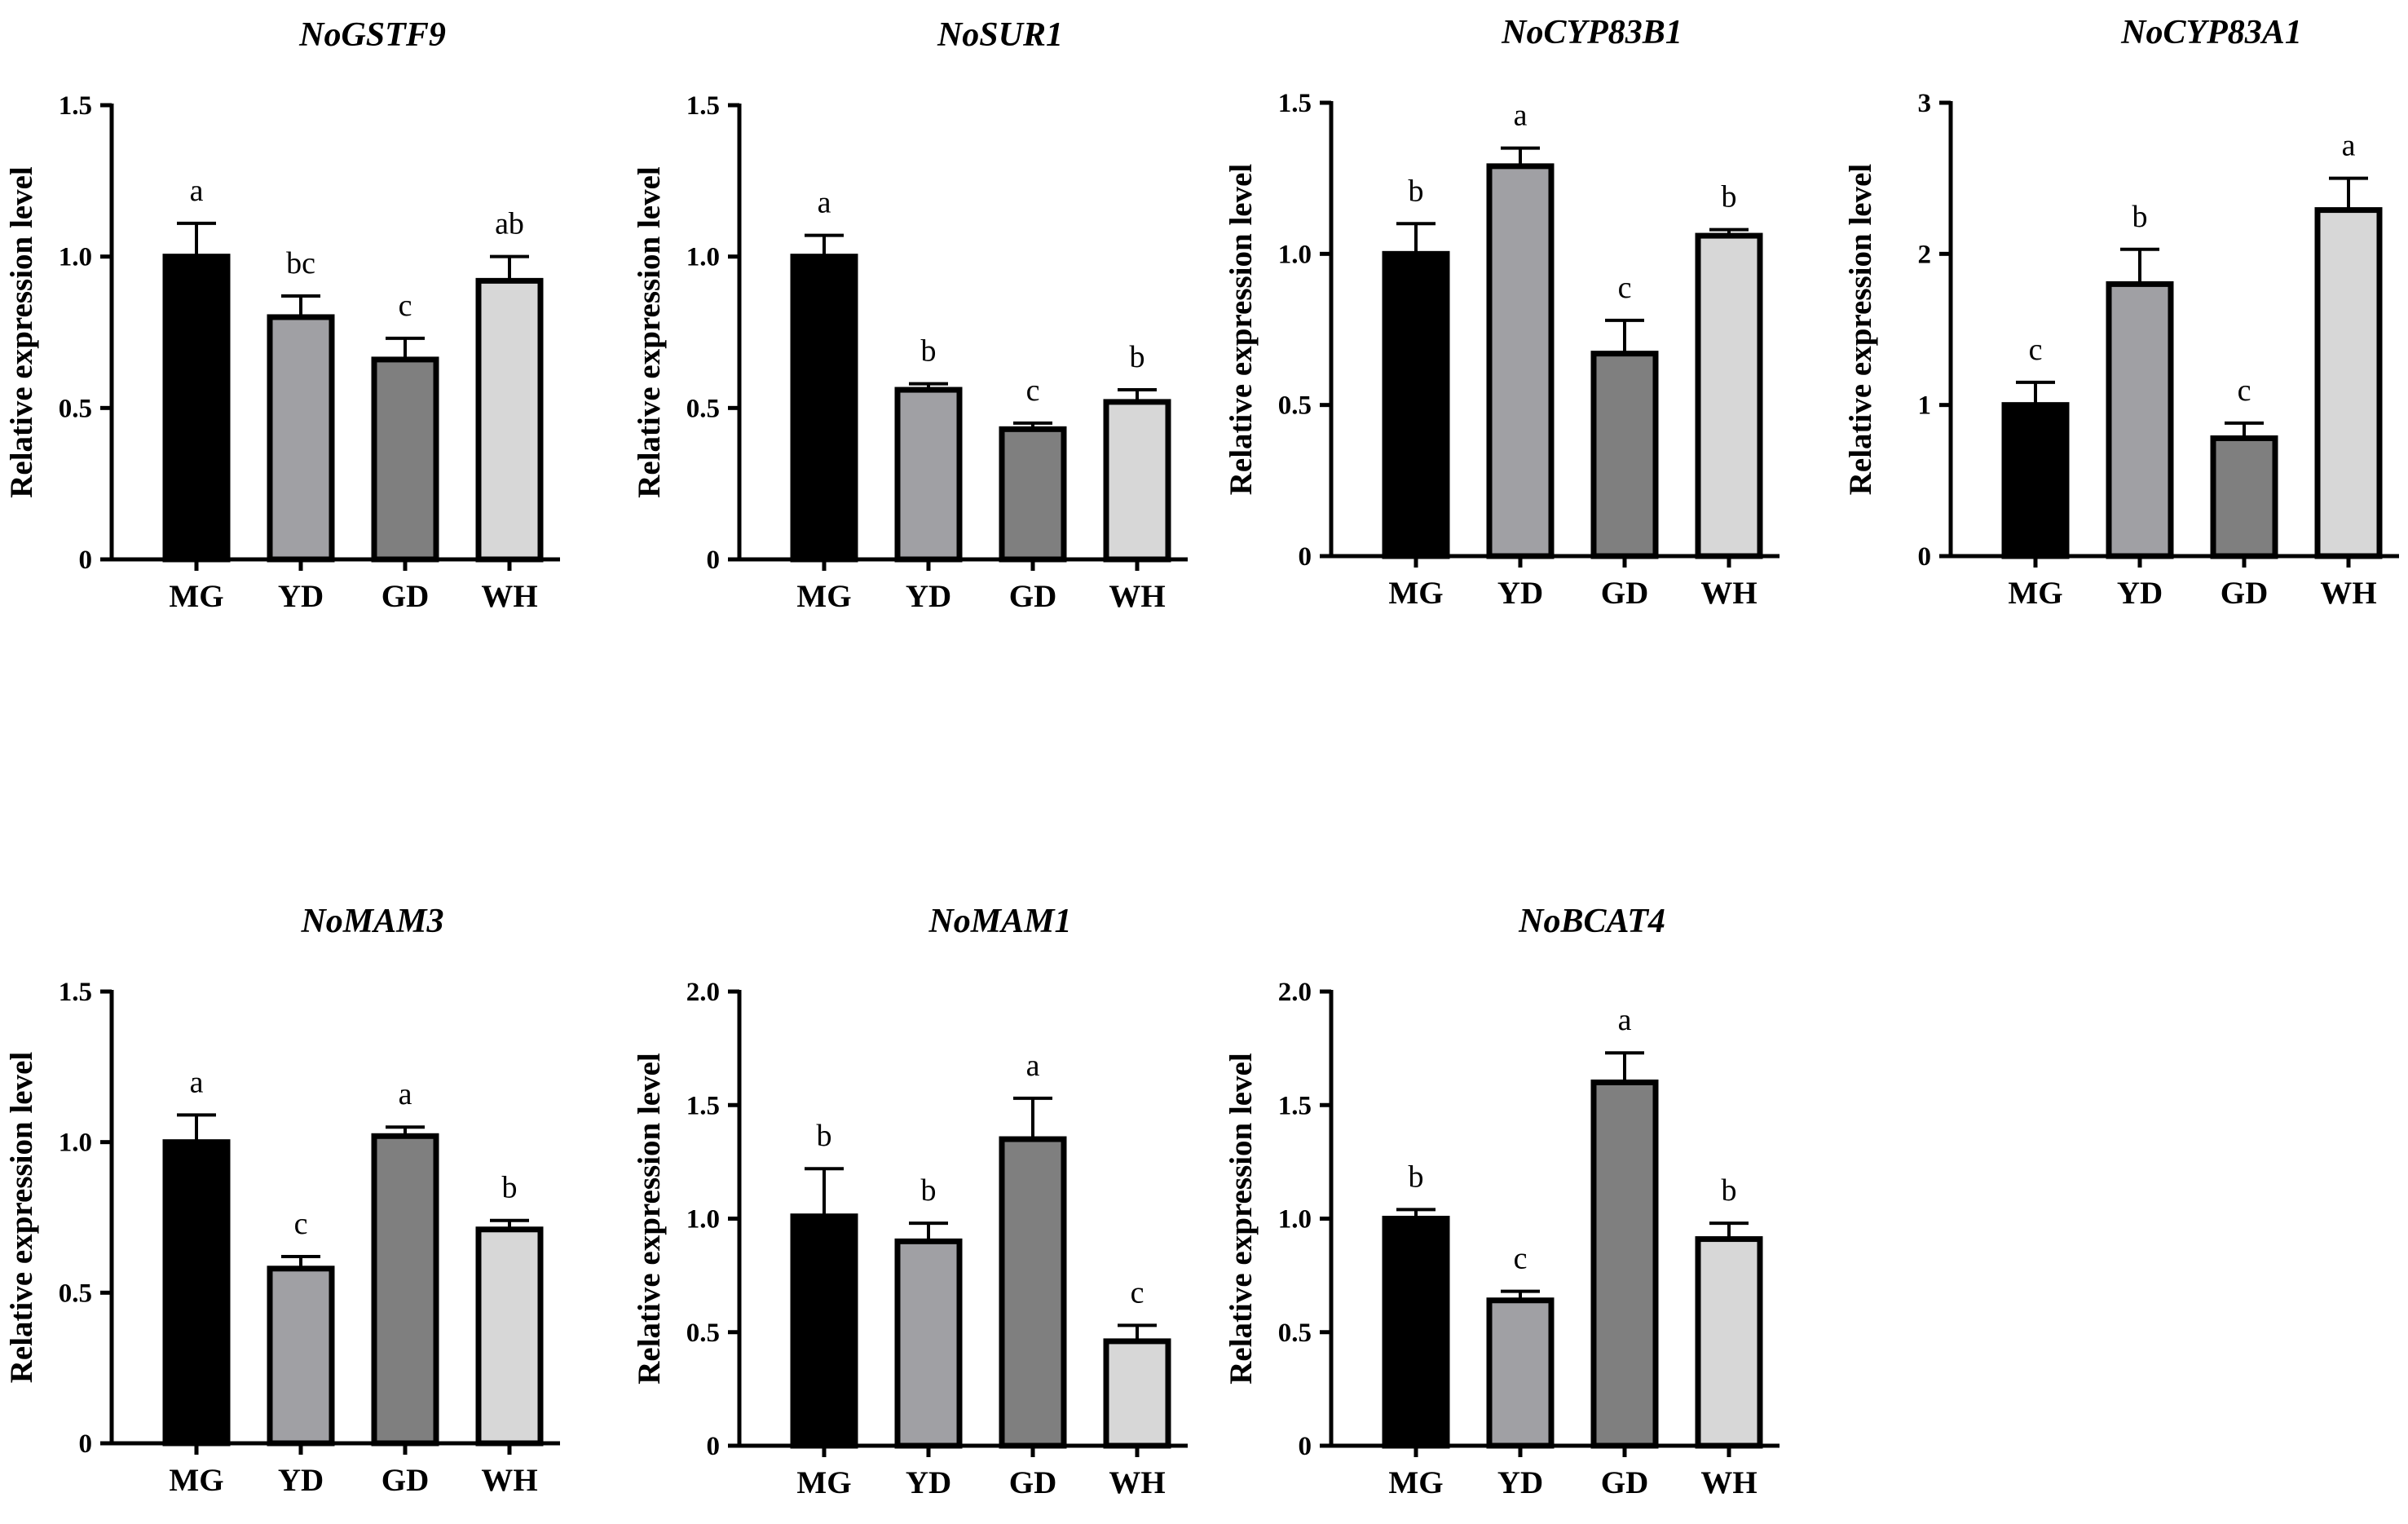  I want to click on chart-title: NoGSTF9, so click(372, 35).